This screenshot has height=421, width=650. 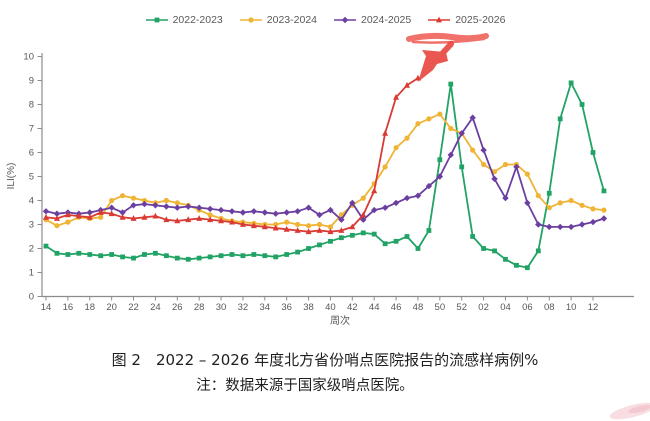 I want to click on x-tick-label: 32, so click(x=243, y=307).